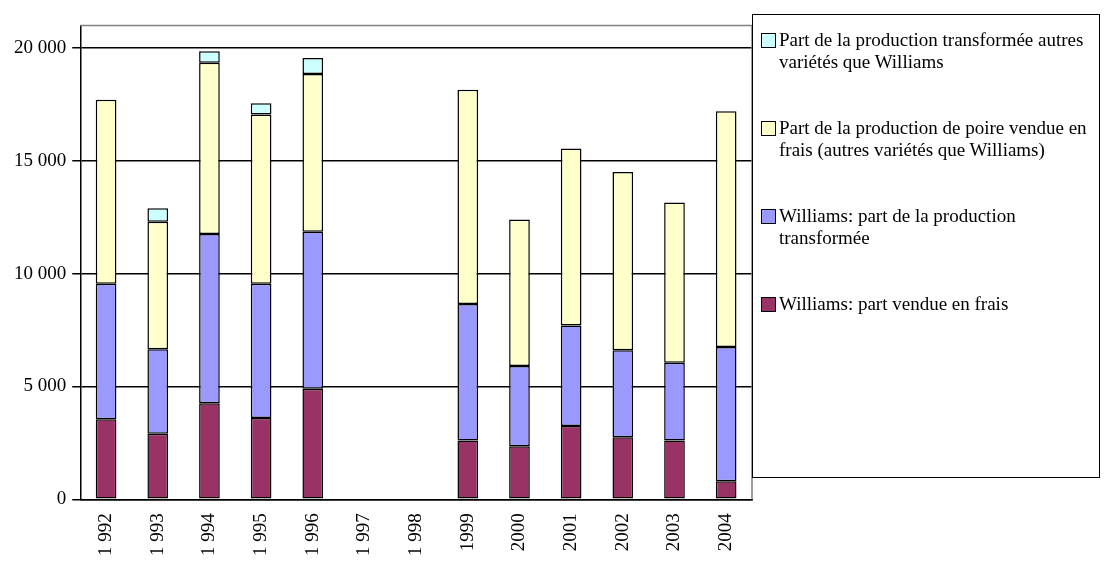 This screenshot has height=570, width=1114. Describe the element at coordinates (156, 534) in the screenshot. I see `x-tick-label: 1 993` at that location.